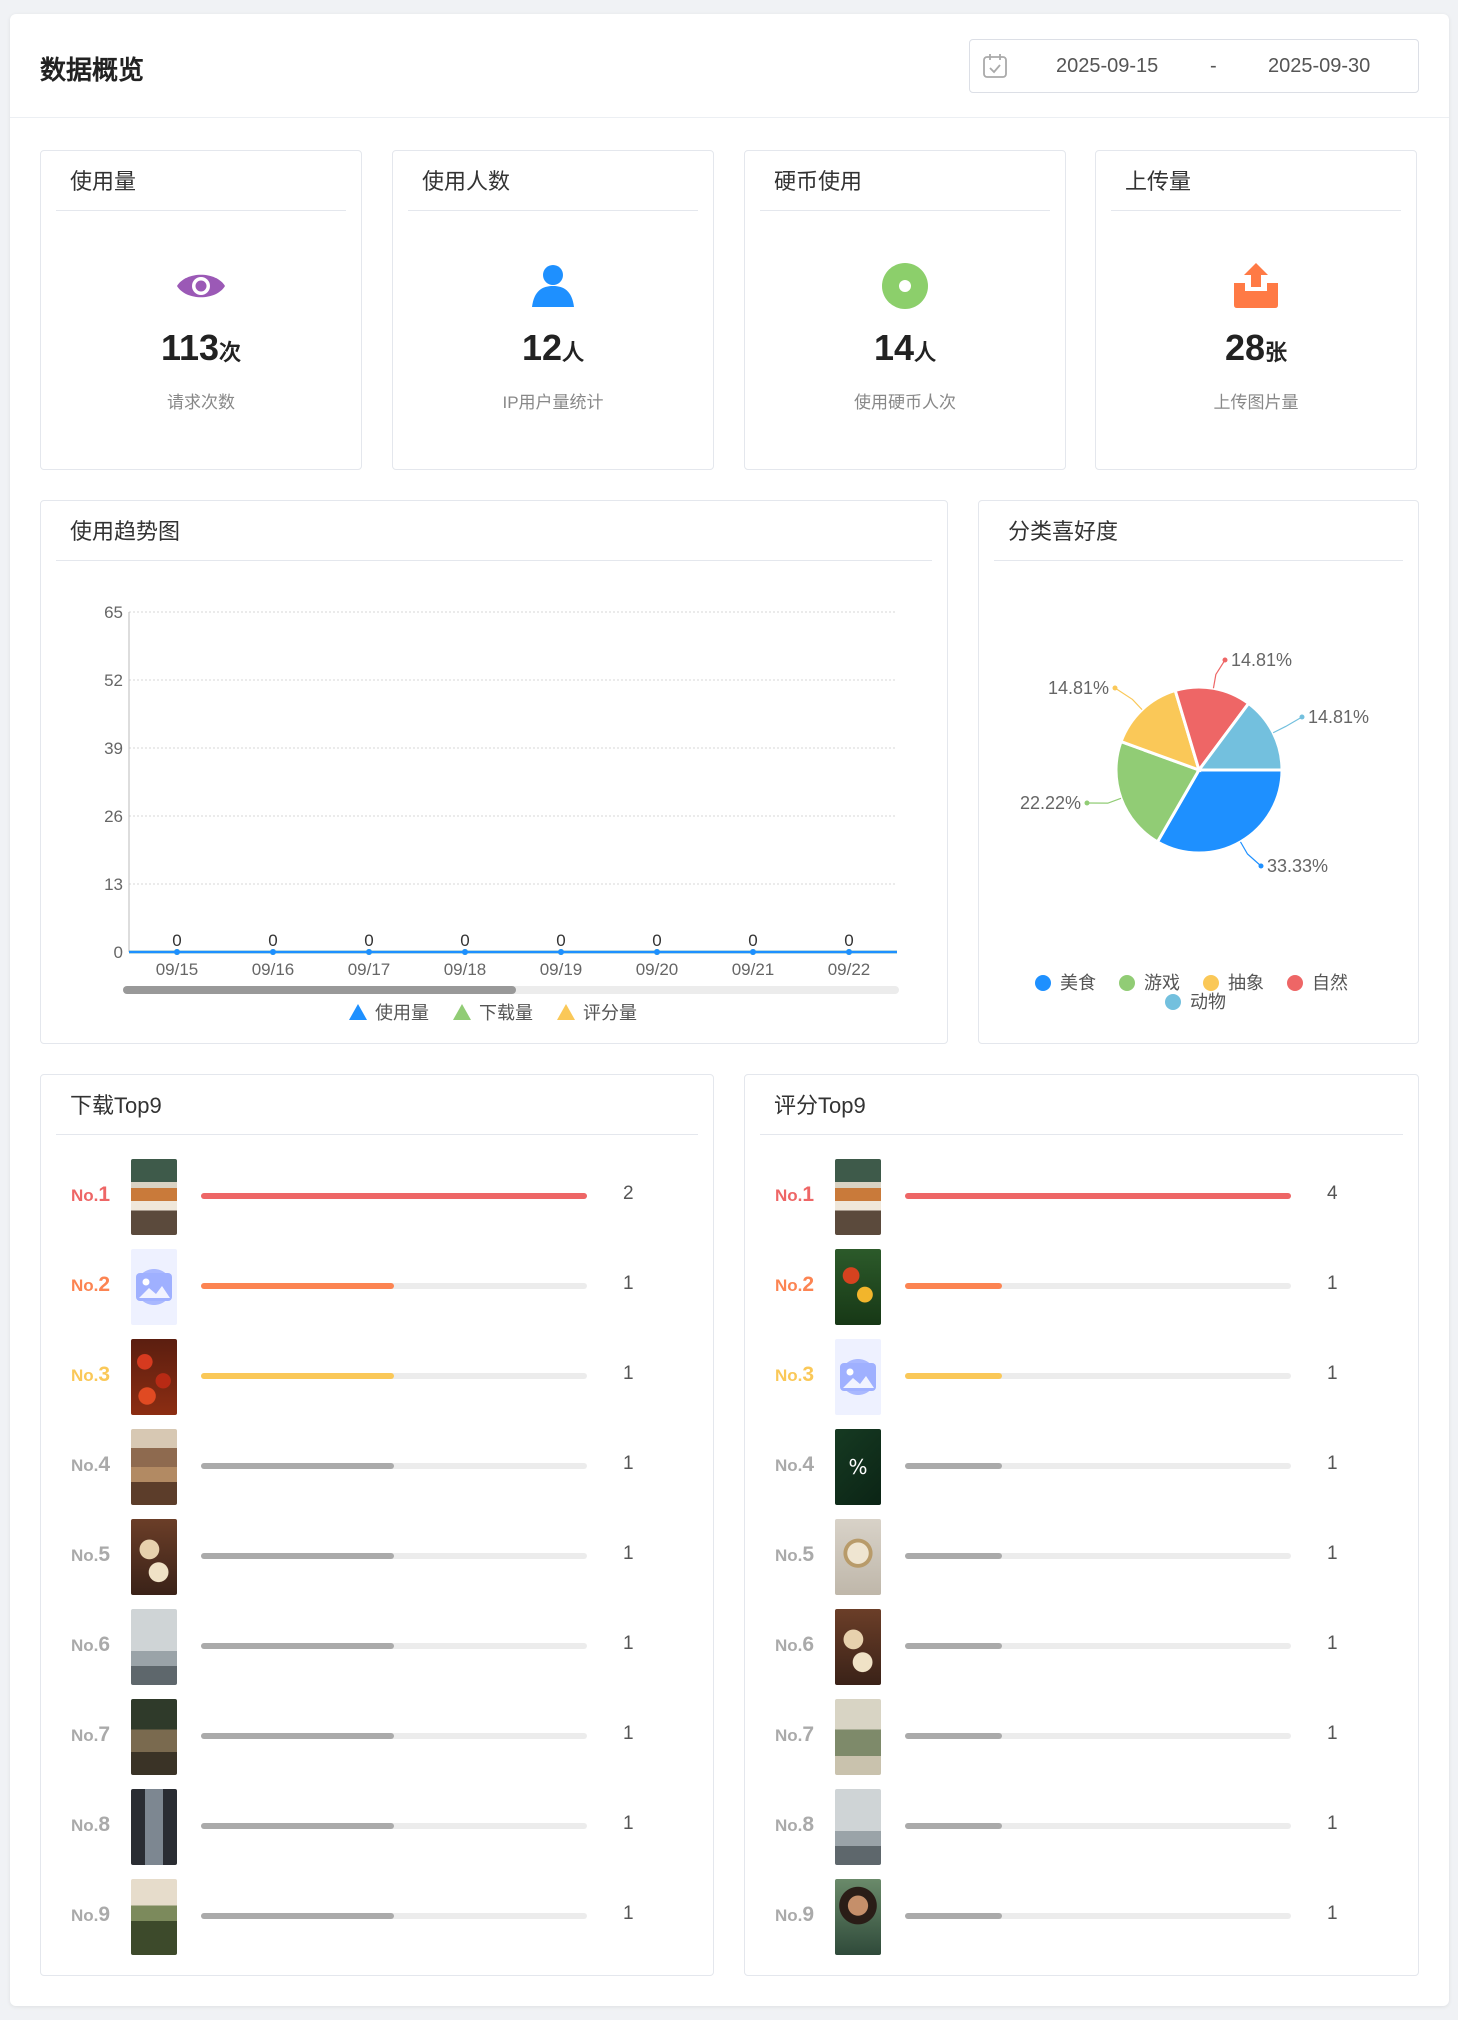 The width and height of the screenshot is (1458, 2020). I want to click on x-tick-label: 09/15, so click(177, 969).